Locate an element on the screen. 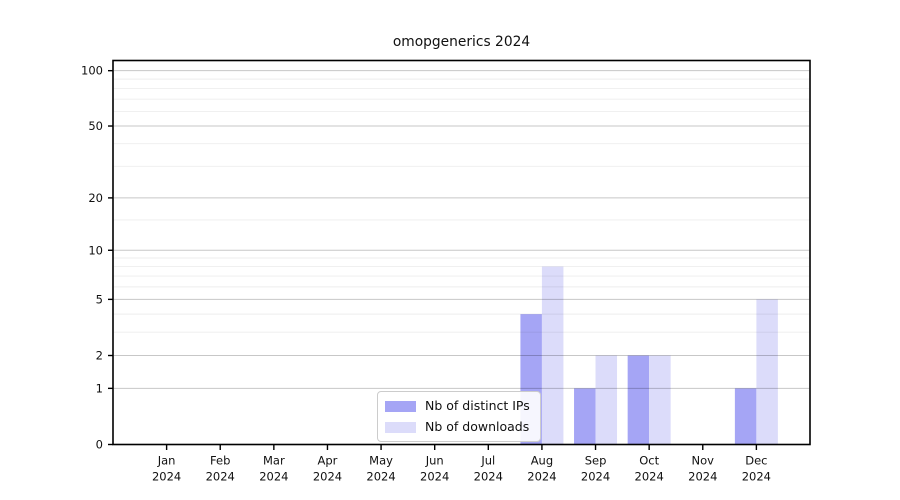 The image size is (900, 500). bar-dec-downloads is located at coordinates (767, 372).